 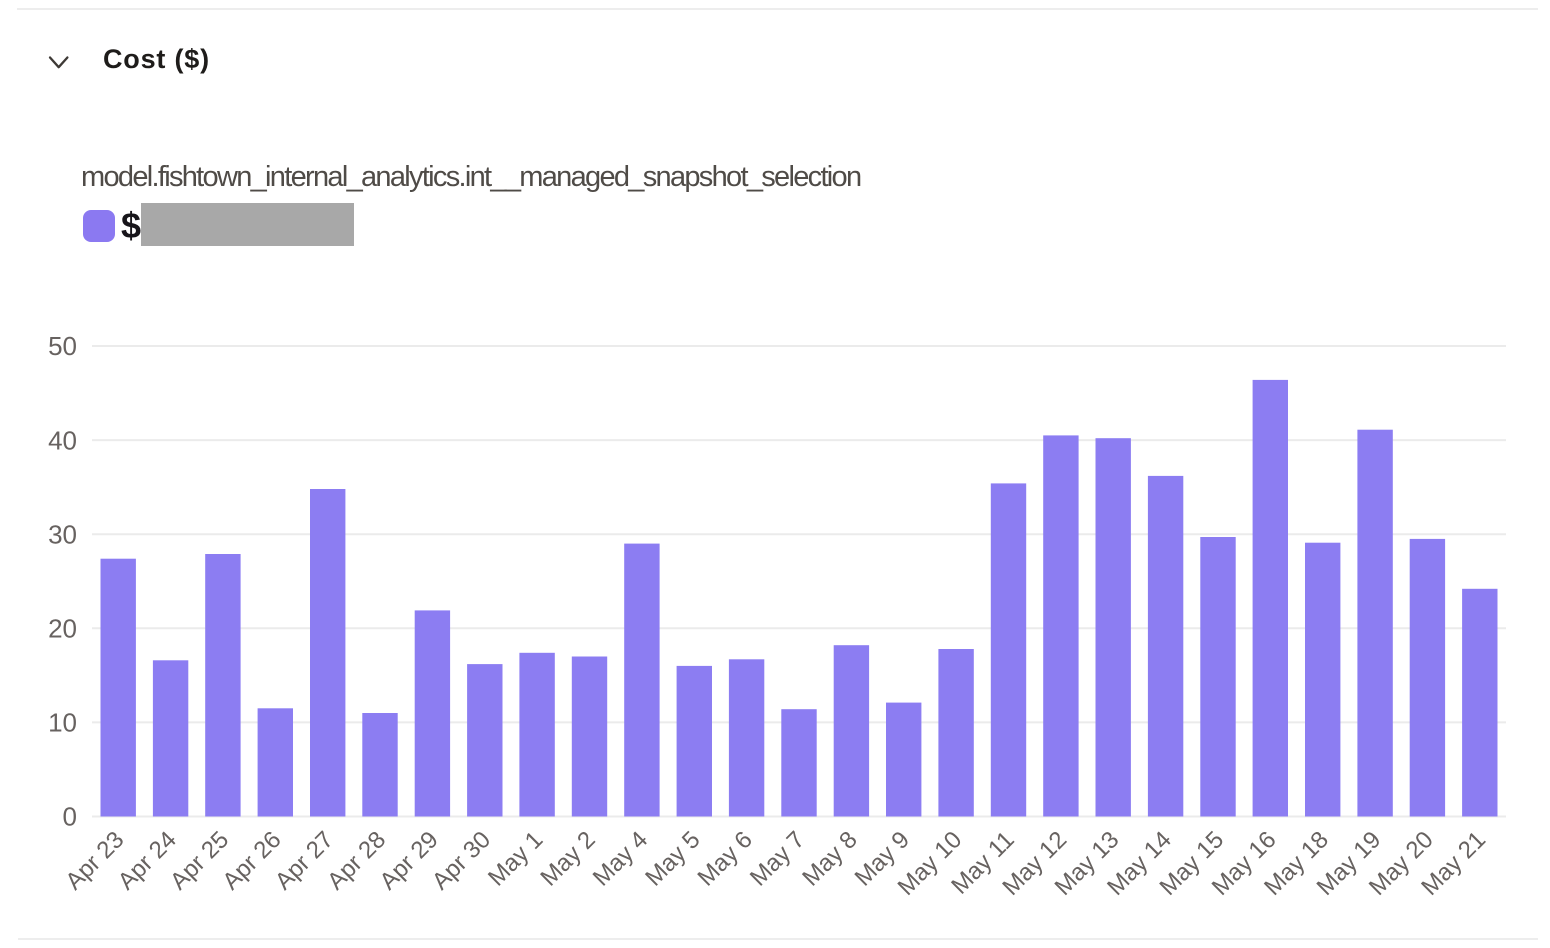 I want to click on svg-text: Apr 28, so click(x=356, y=860).